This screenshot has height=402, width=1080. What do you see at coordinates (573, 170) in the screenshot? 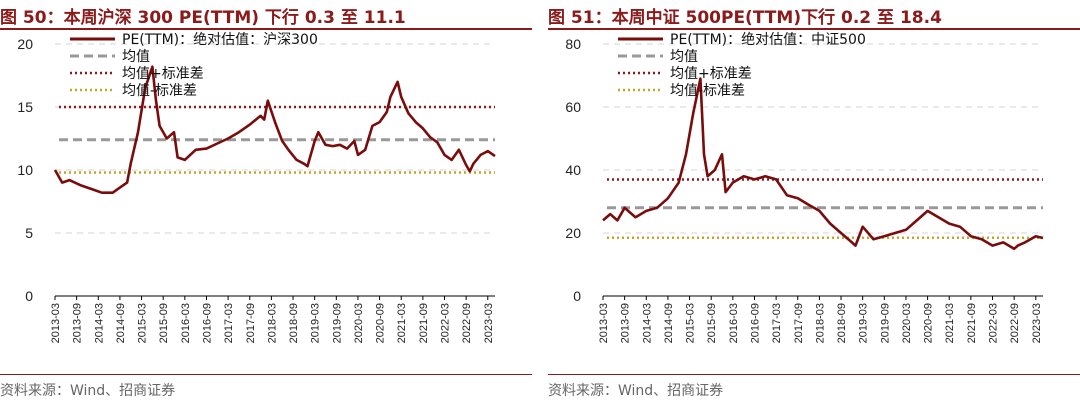
I see `y-tick-label: 40` at bounding box center [573, 170].